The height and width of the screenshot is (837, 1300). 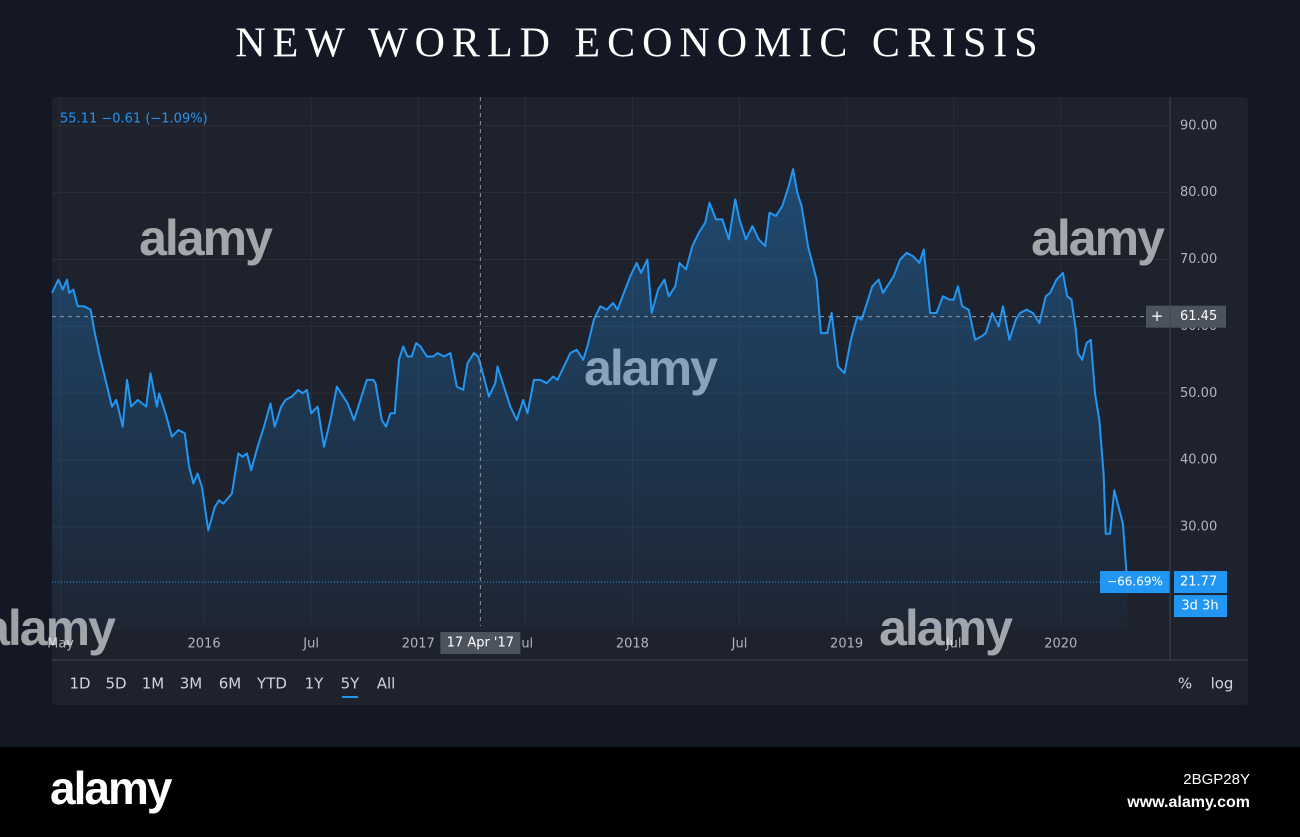 I want to click on range-button: 6M, so click(x=230, y=684).